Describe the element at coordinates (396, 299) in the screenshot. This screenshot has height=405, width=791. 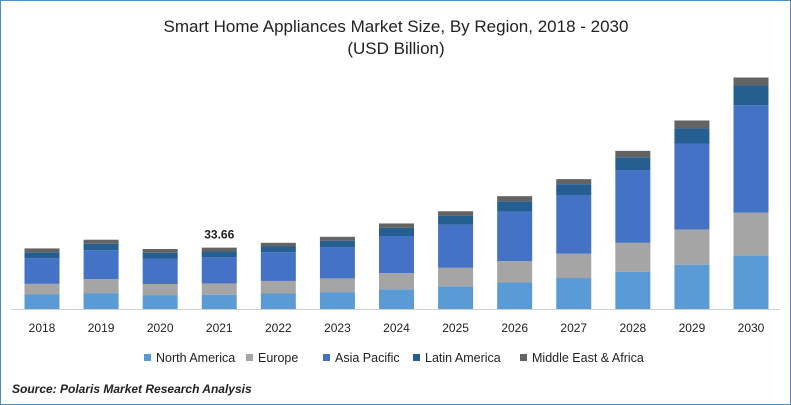
I see `bar-north-america-2024` at that location.